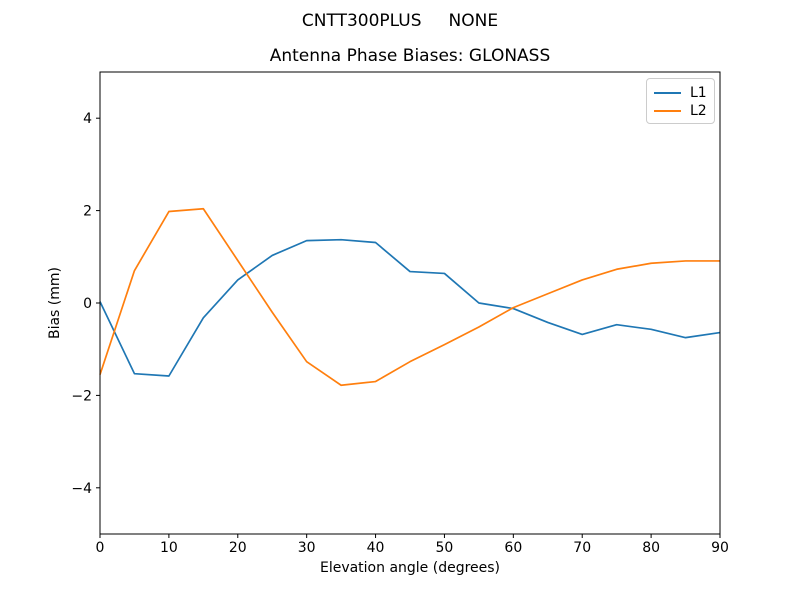 The height and width of the screenshot is (600, 800). Describe the element at coordinates (720, 548) in the screenshot. I see `x-tick-label: 90` at that location.